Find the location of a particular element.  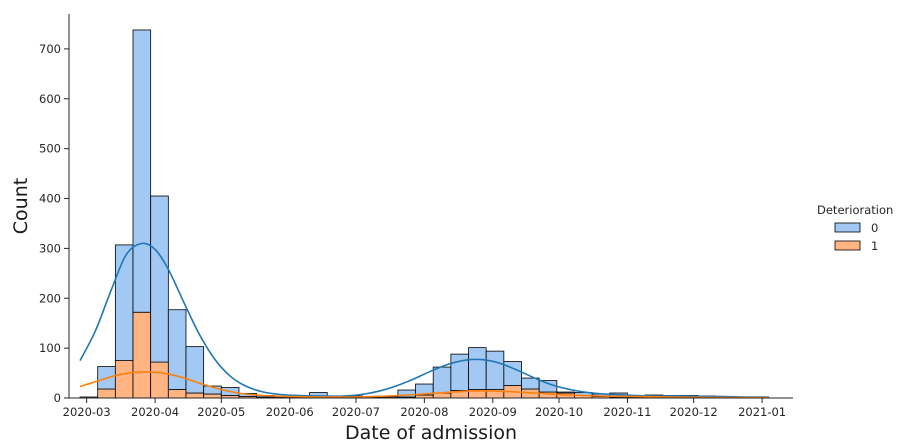

y-tick-label-500: 500 is located at coordinates (50, 149).